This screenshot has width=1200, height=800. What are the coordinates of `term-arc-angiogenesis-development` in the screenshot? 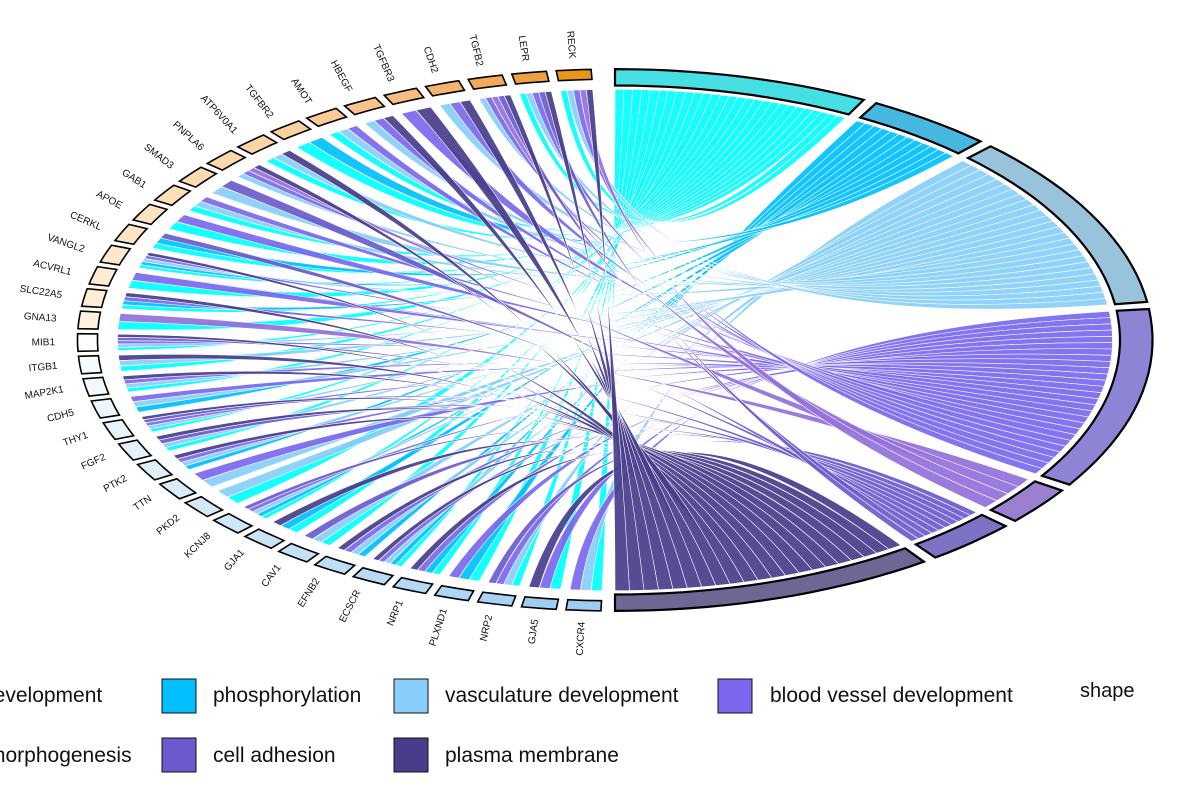 It's located at (739, 91).